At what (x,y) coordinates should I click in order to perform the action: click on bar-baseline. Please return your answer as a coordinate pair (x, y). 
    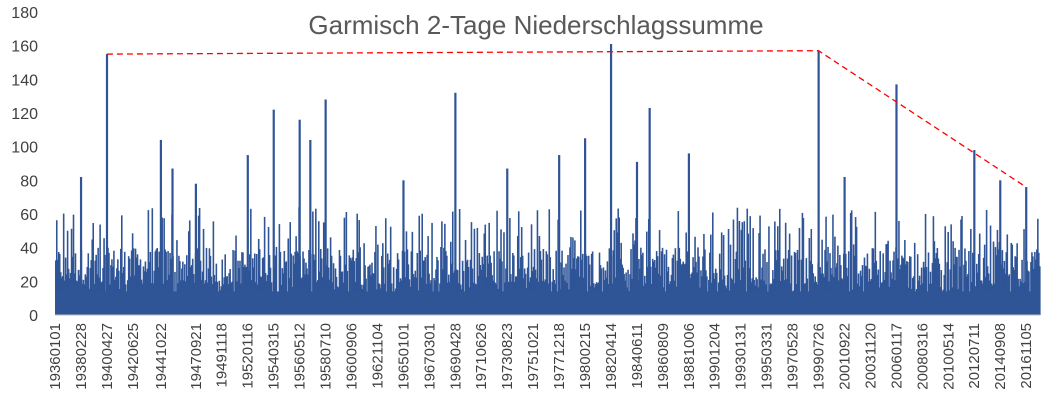
    Looking at the image, I should click on (547, 303).